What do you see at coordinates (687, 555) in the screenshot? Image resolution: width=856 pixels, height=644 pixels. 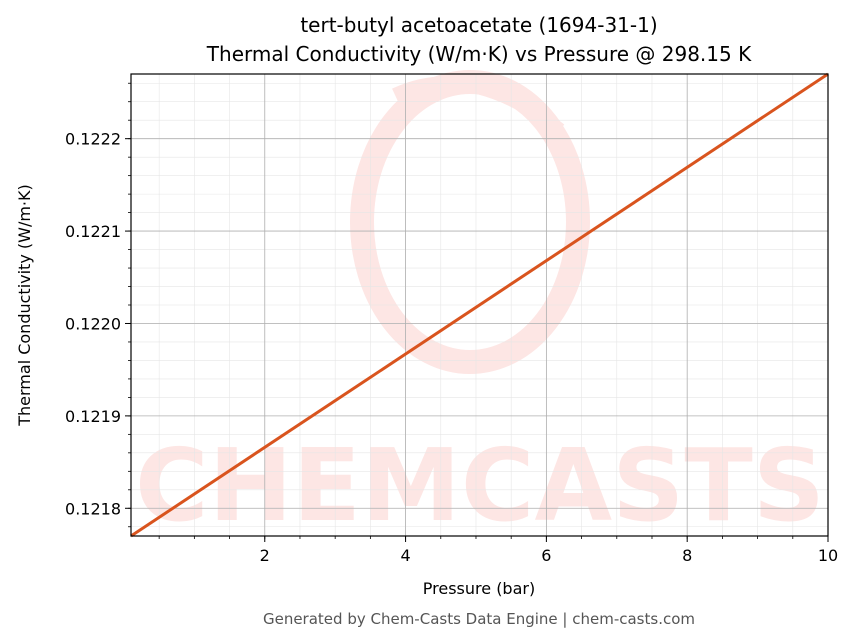 I see `x-tick-label: 8` at bounding box center [687, 555].